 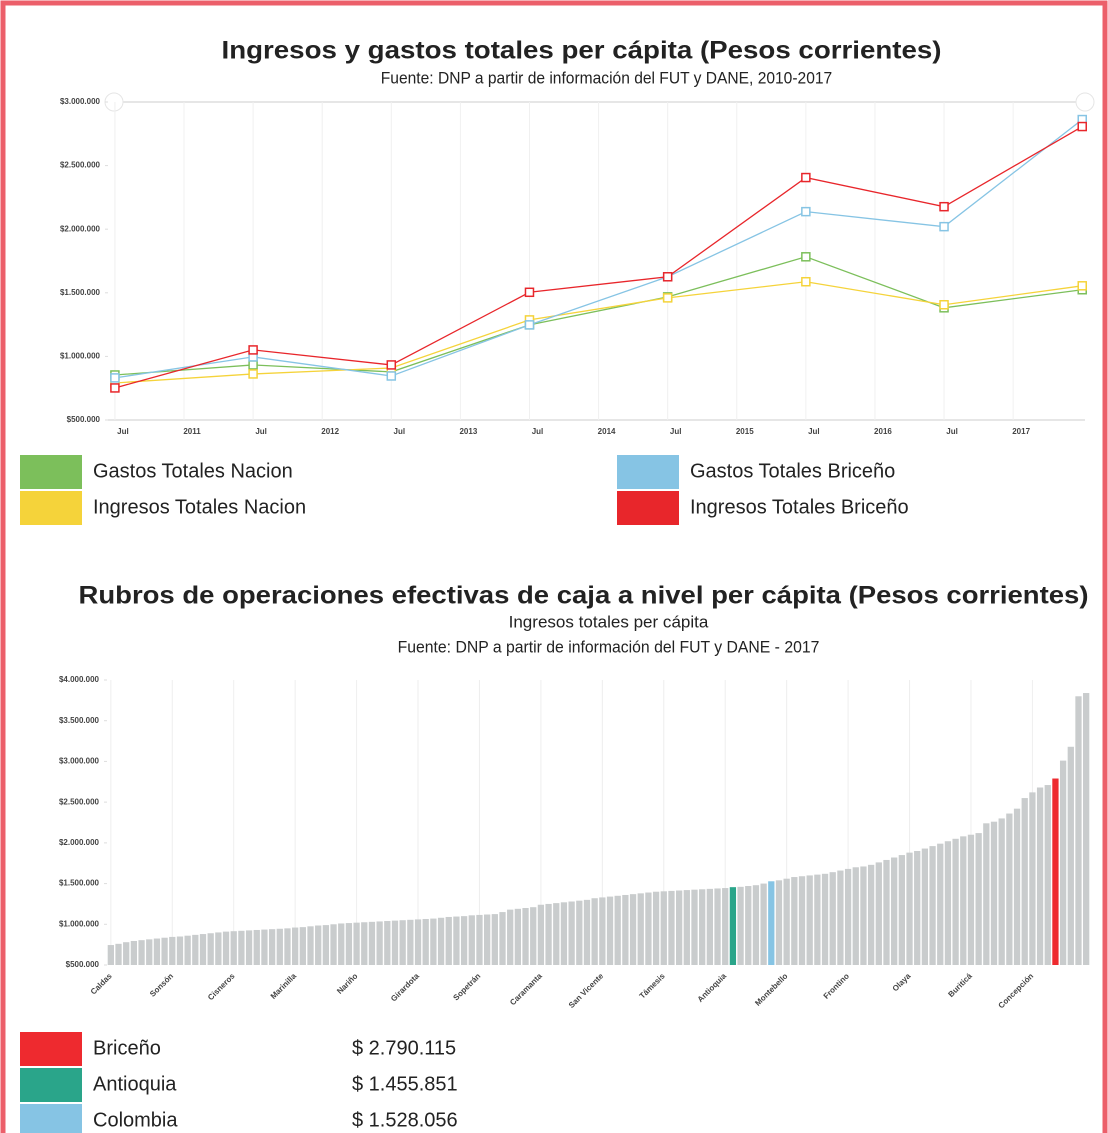 What do you see at coordinates (221, 986) in the screenshot?
I see `x-tick-label: Cisneros` at bounding box center [221, 986].